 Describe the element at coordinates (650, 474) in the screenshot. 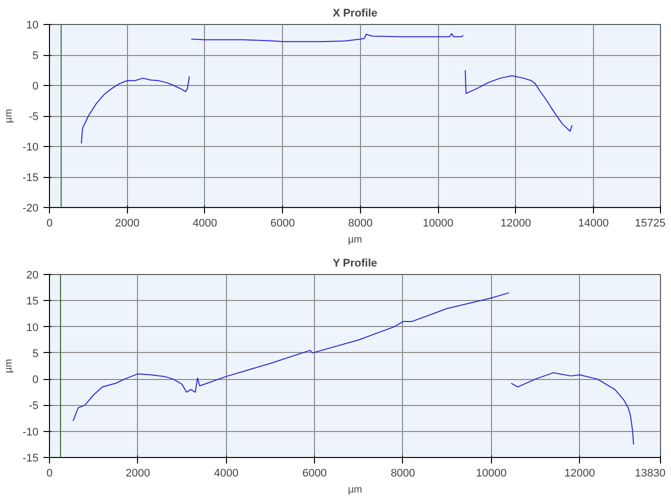

I see `x-tick-label: 13830` at that location.